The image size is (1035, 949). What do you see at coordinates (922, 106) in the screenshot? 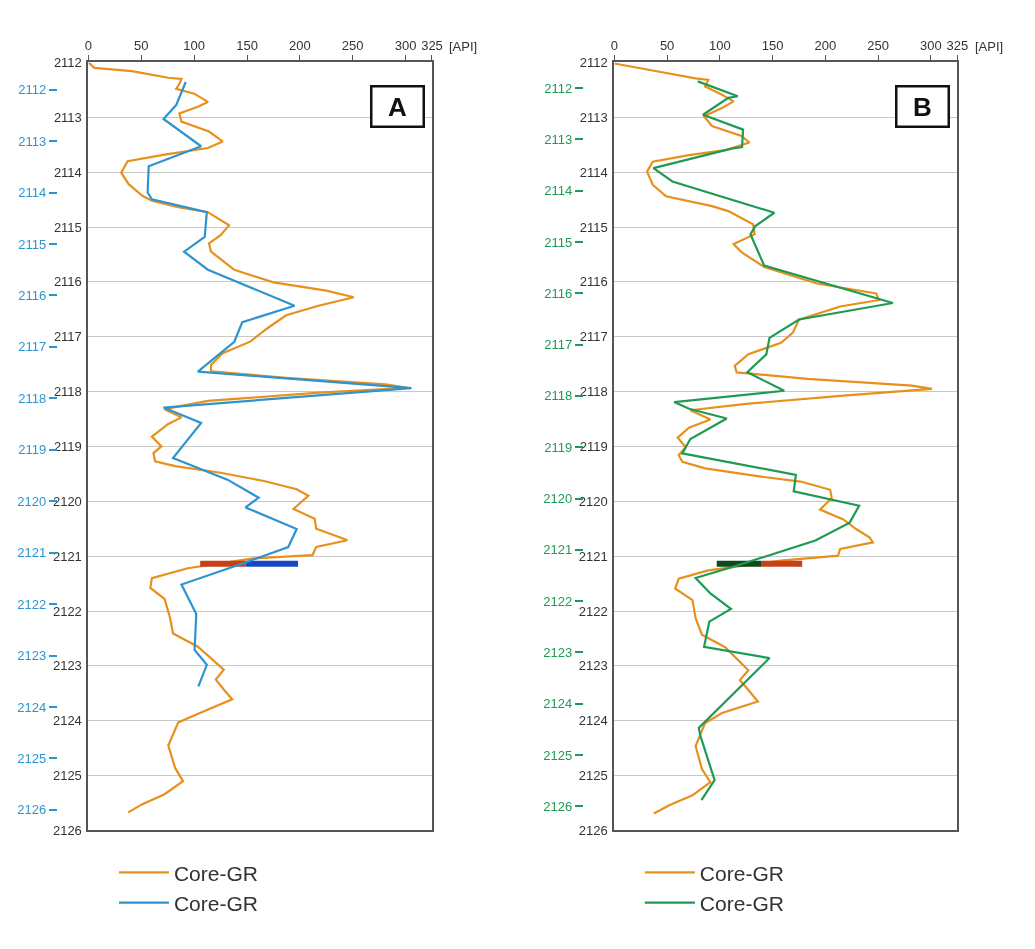
I see `annotation: B` at bounding box center [922, 106].